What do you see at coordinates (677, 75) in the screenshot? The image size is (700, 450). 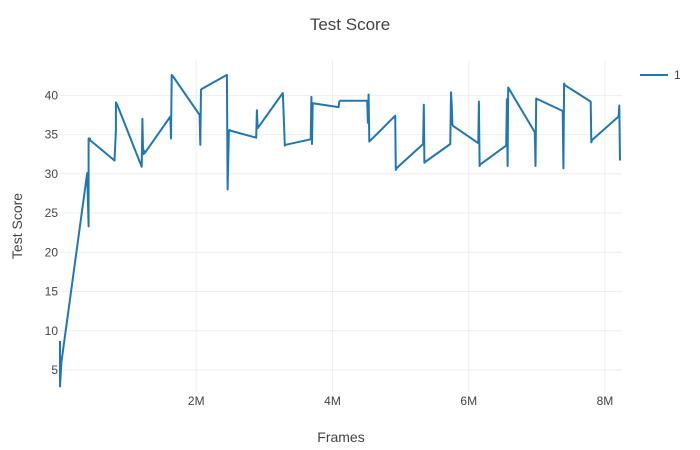 I see `legend-entry-label: 1` at bounding box center [677, 75].